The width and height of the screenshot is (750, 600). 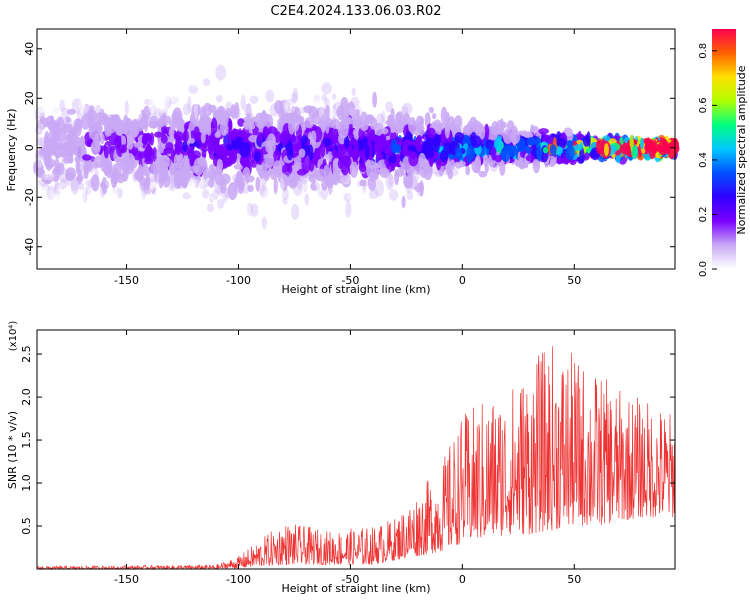 I want to click on colorbar-tick-label: 0.8, so click(x=703, y=51).